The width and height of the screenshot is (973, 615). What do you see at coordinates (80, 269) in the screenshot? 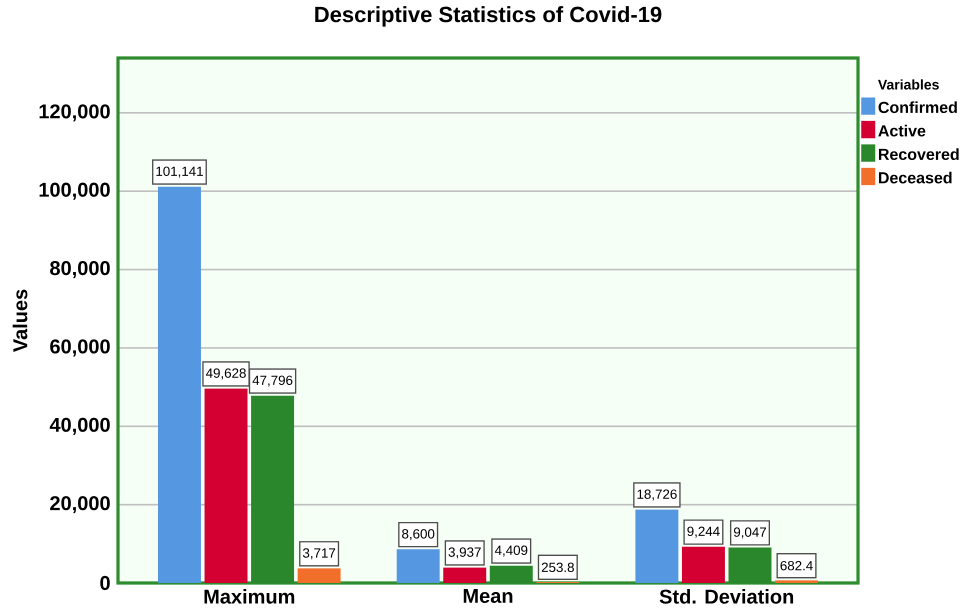
I see `y-tick-label: 80,000` at bounding box center [80, 269].